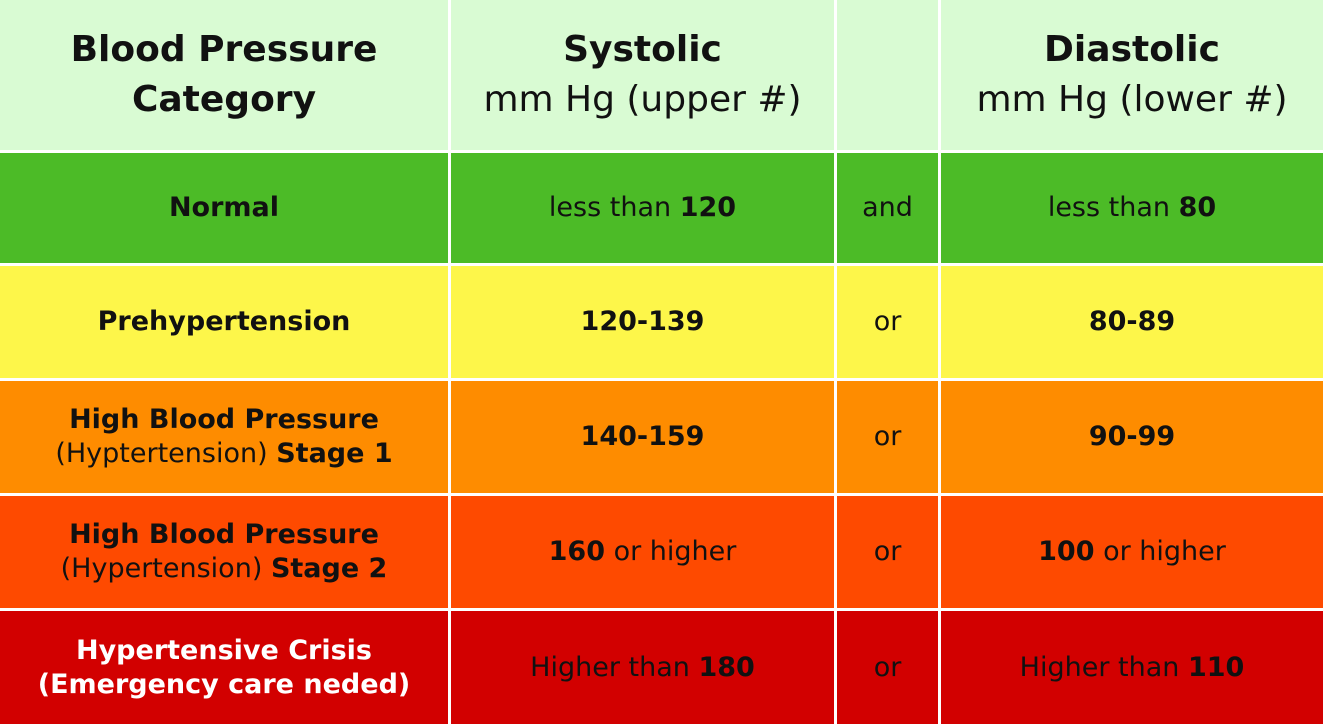 This screenshot has width=1323, height=724. I want to click on cell-text: Stage 1, so click(334, 453).